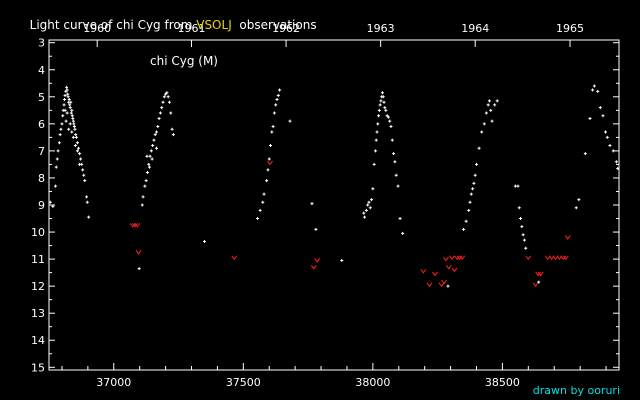 Image resolution: width=640 pixels, height=400 pixels. I want to click on y-tick-label: 5, so click(41, 97).